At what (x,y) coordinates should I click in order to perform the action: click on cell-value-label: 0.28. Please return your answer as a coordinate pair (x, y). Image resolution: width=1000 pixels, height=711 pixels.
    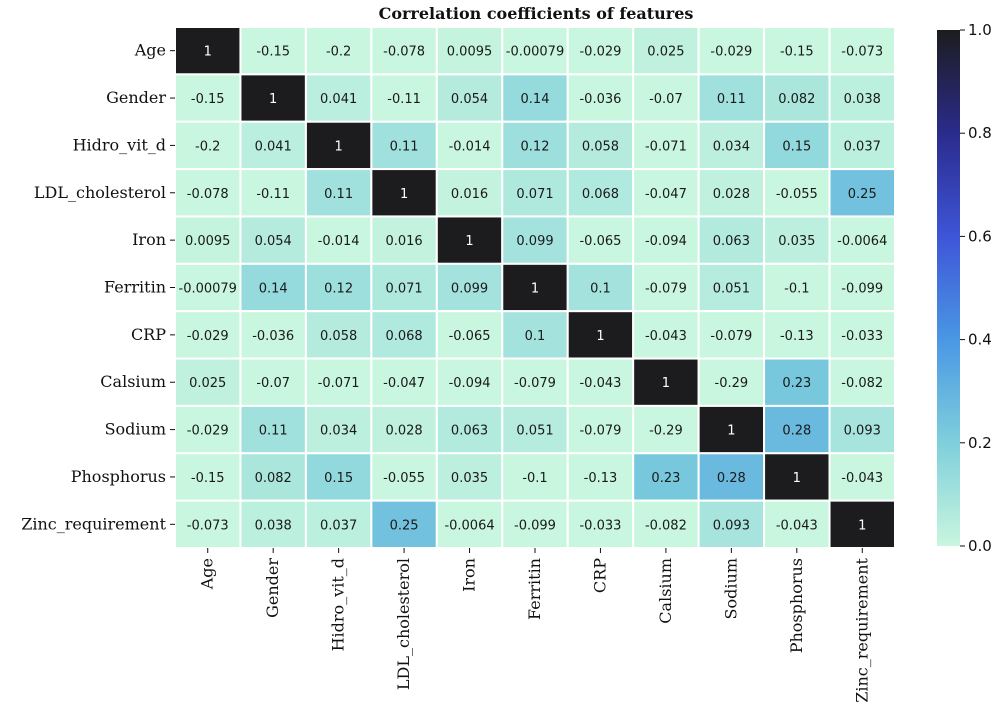
    Looking at the image, I should click on (796, 431).